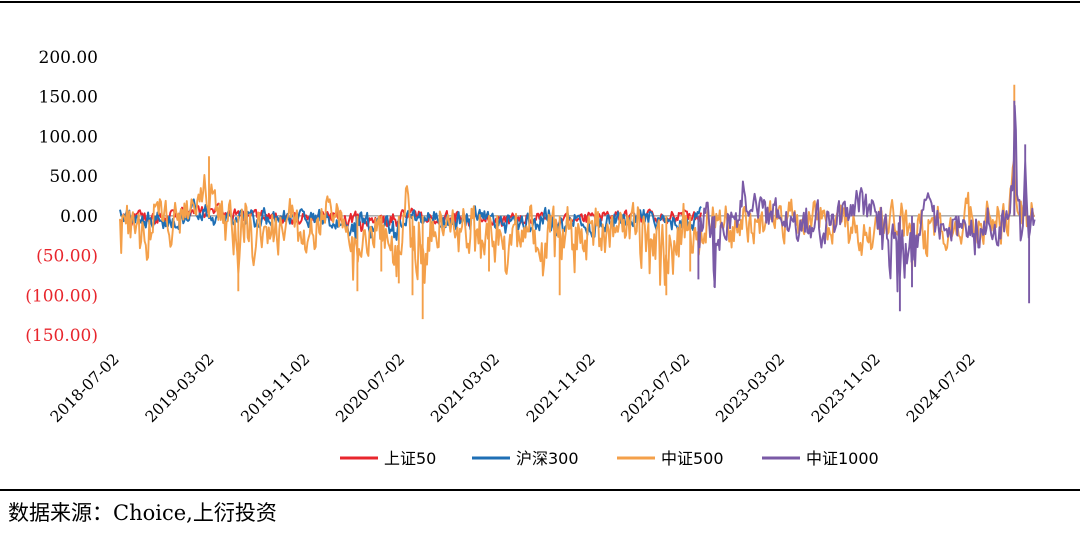 This screenshot has width=1080, height=541. What do you see at coordinates (655, 388) in the screenshot?
I see `x-tick-label: 2022-07-02` at bounding box center [655, 388].